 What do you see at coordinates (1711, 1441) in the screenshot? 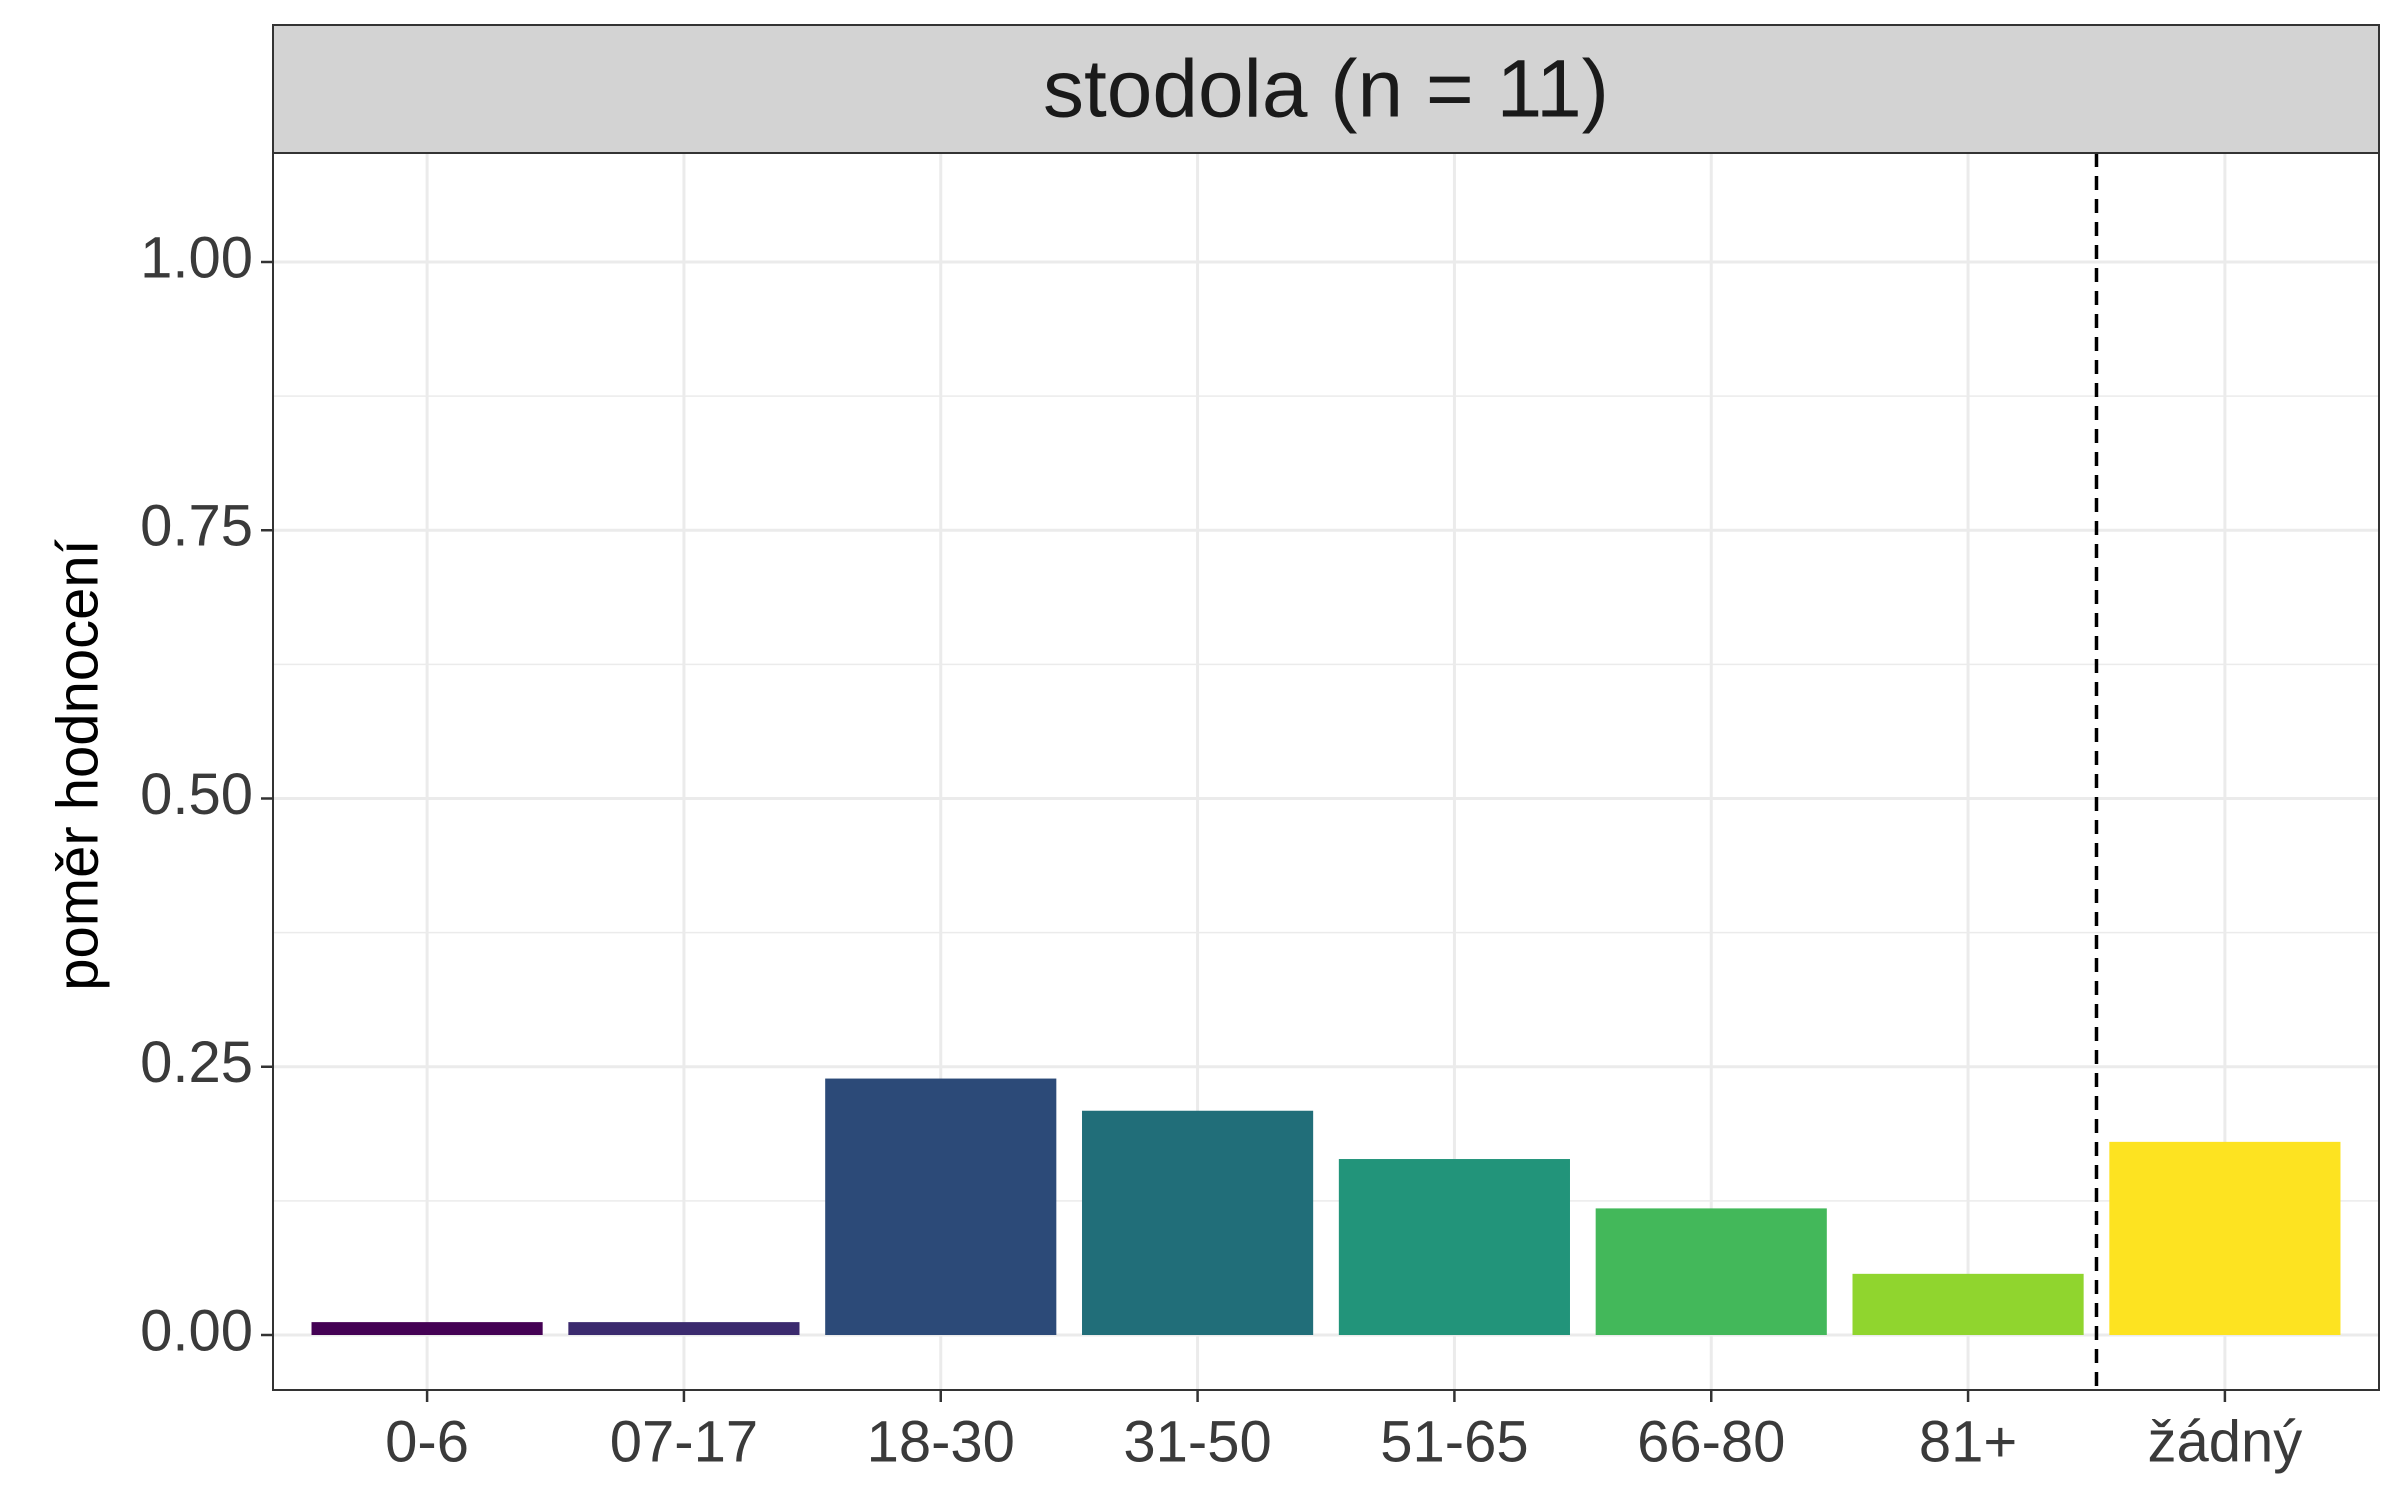
I see `x-tick-label: 66-80` at bounding box center [1711, 1441].